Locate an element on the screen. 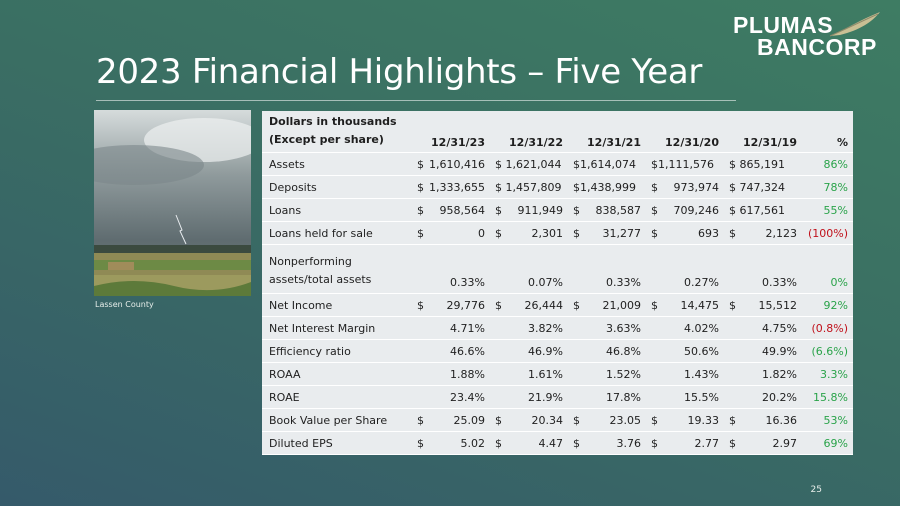  pct-change: 69% is located at coordinates (827, 443).